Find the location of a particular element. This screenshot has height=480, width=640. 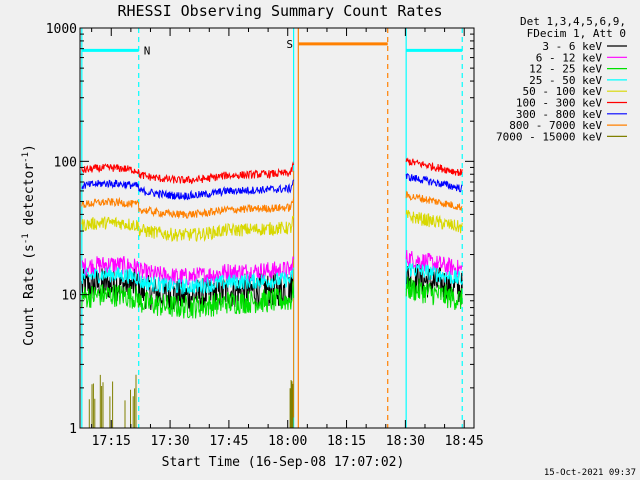

flag-label-s: S is located at coordinates (289, 44).